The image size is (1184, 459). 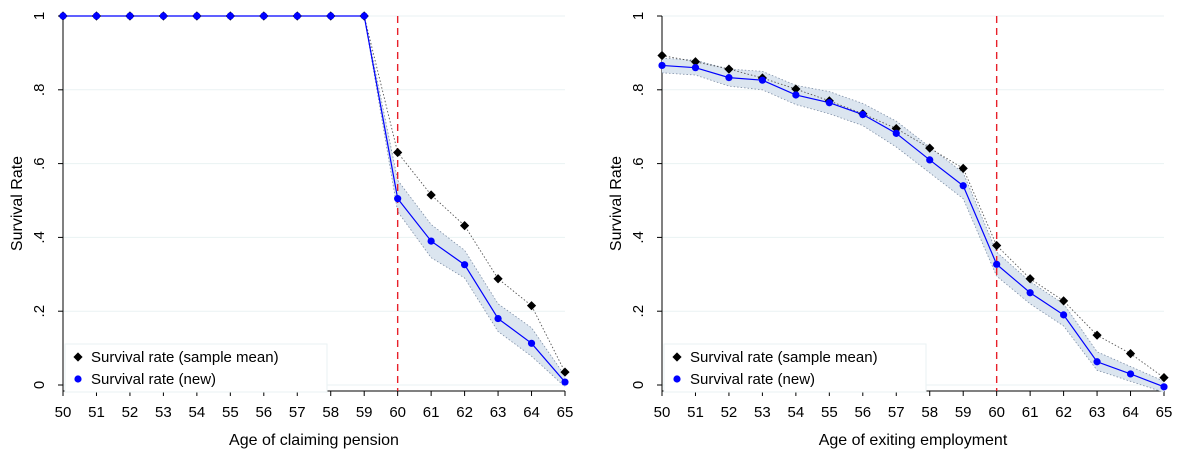 What do you see at coordinates (397, 412) in the screenshot?
I see `x-tick-label: 60` at bounding box center [397, 412].